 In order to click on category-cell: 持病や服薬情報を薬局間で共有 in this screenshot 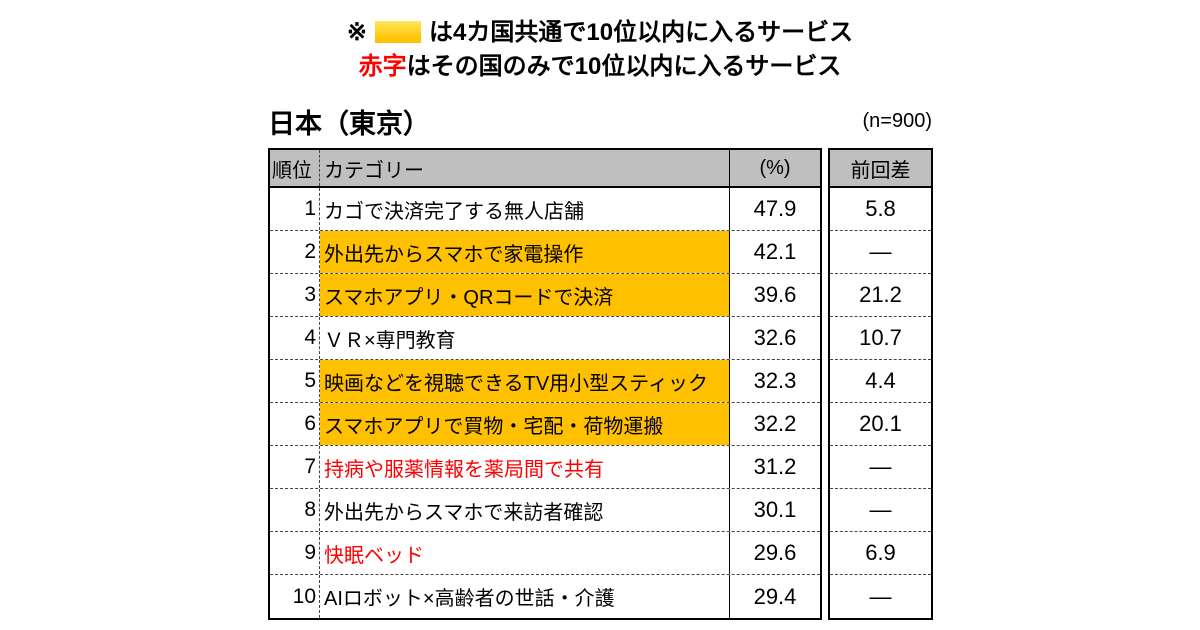, I will do `click(525, 467)`.